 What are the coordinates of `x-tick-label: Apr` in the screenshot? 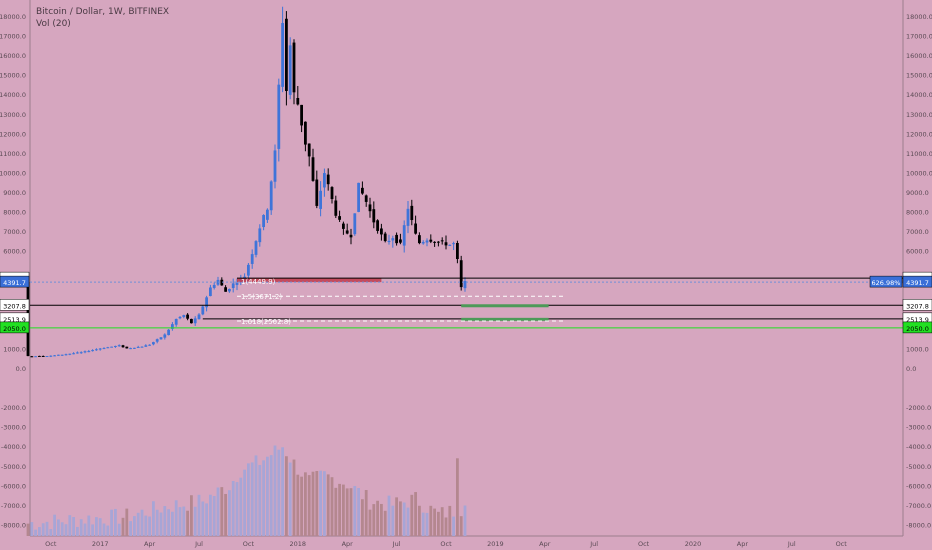 It's located at (545, 544).